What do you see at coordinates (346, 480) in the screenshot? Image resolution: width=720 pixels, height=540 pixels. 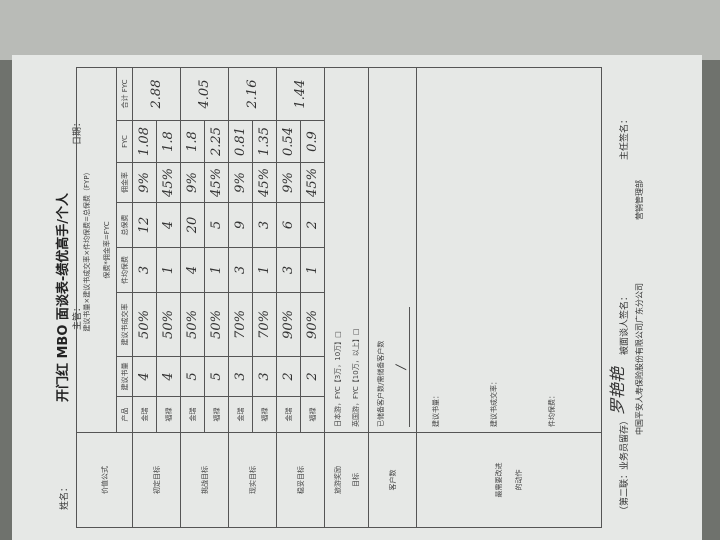 I see `travel-label: 旅游奖励 目标` at bounding box center [346, 480].